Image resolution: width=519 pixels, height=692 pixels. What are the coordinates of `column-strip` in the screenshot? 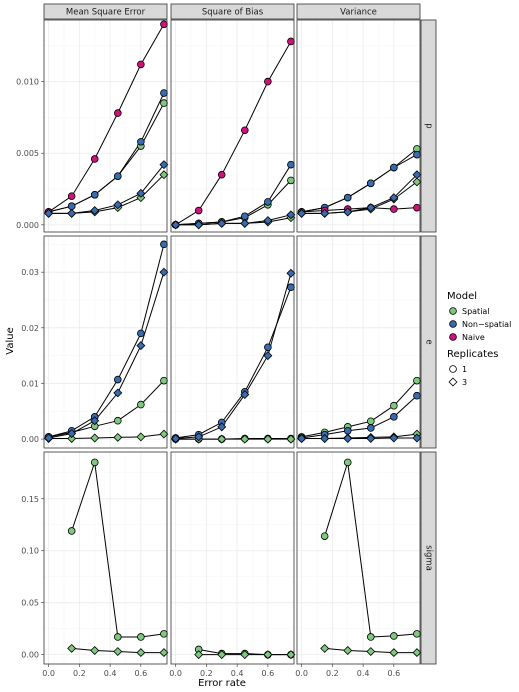 It's located at (105, 11).